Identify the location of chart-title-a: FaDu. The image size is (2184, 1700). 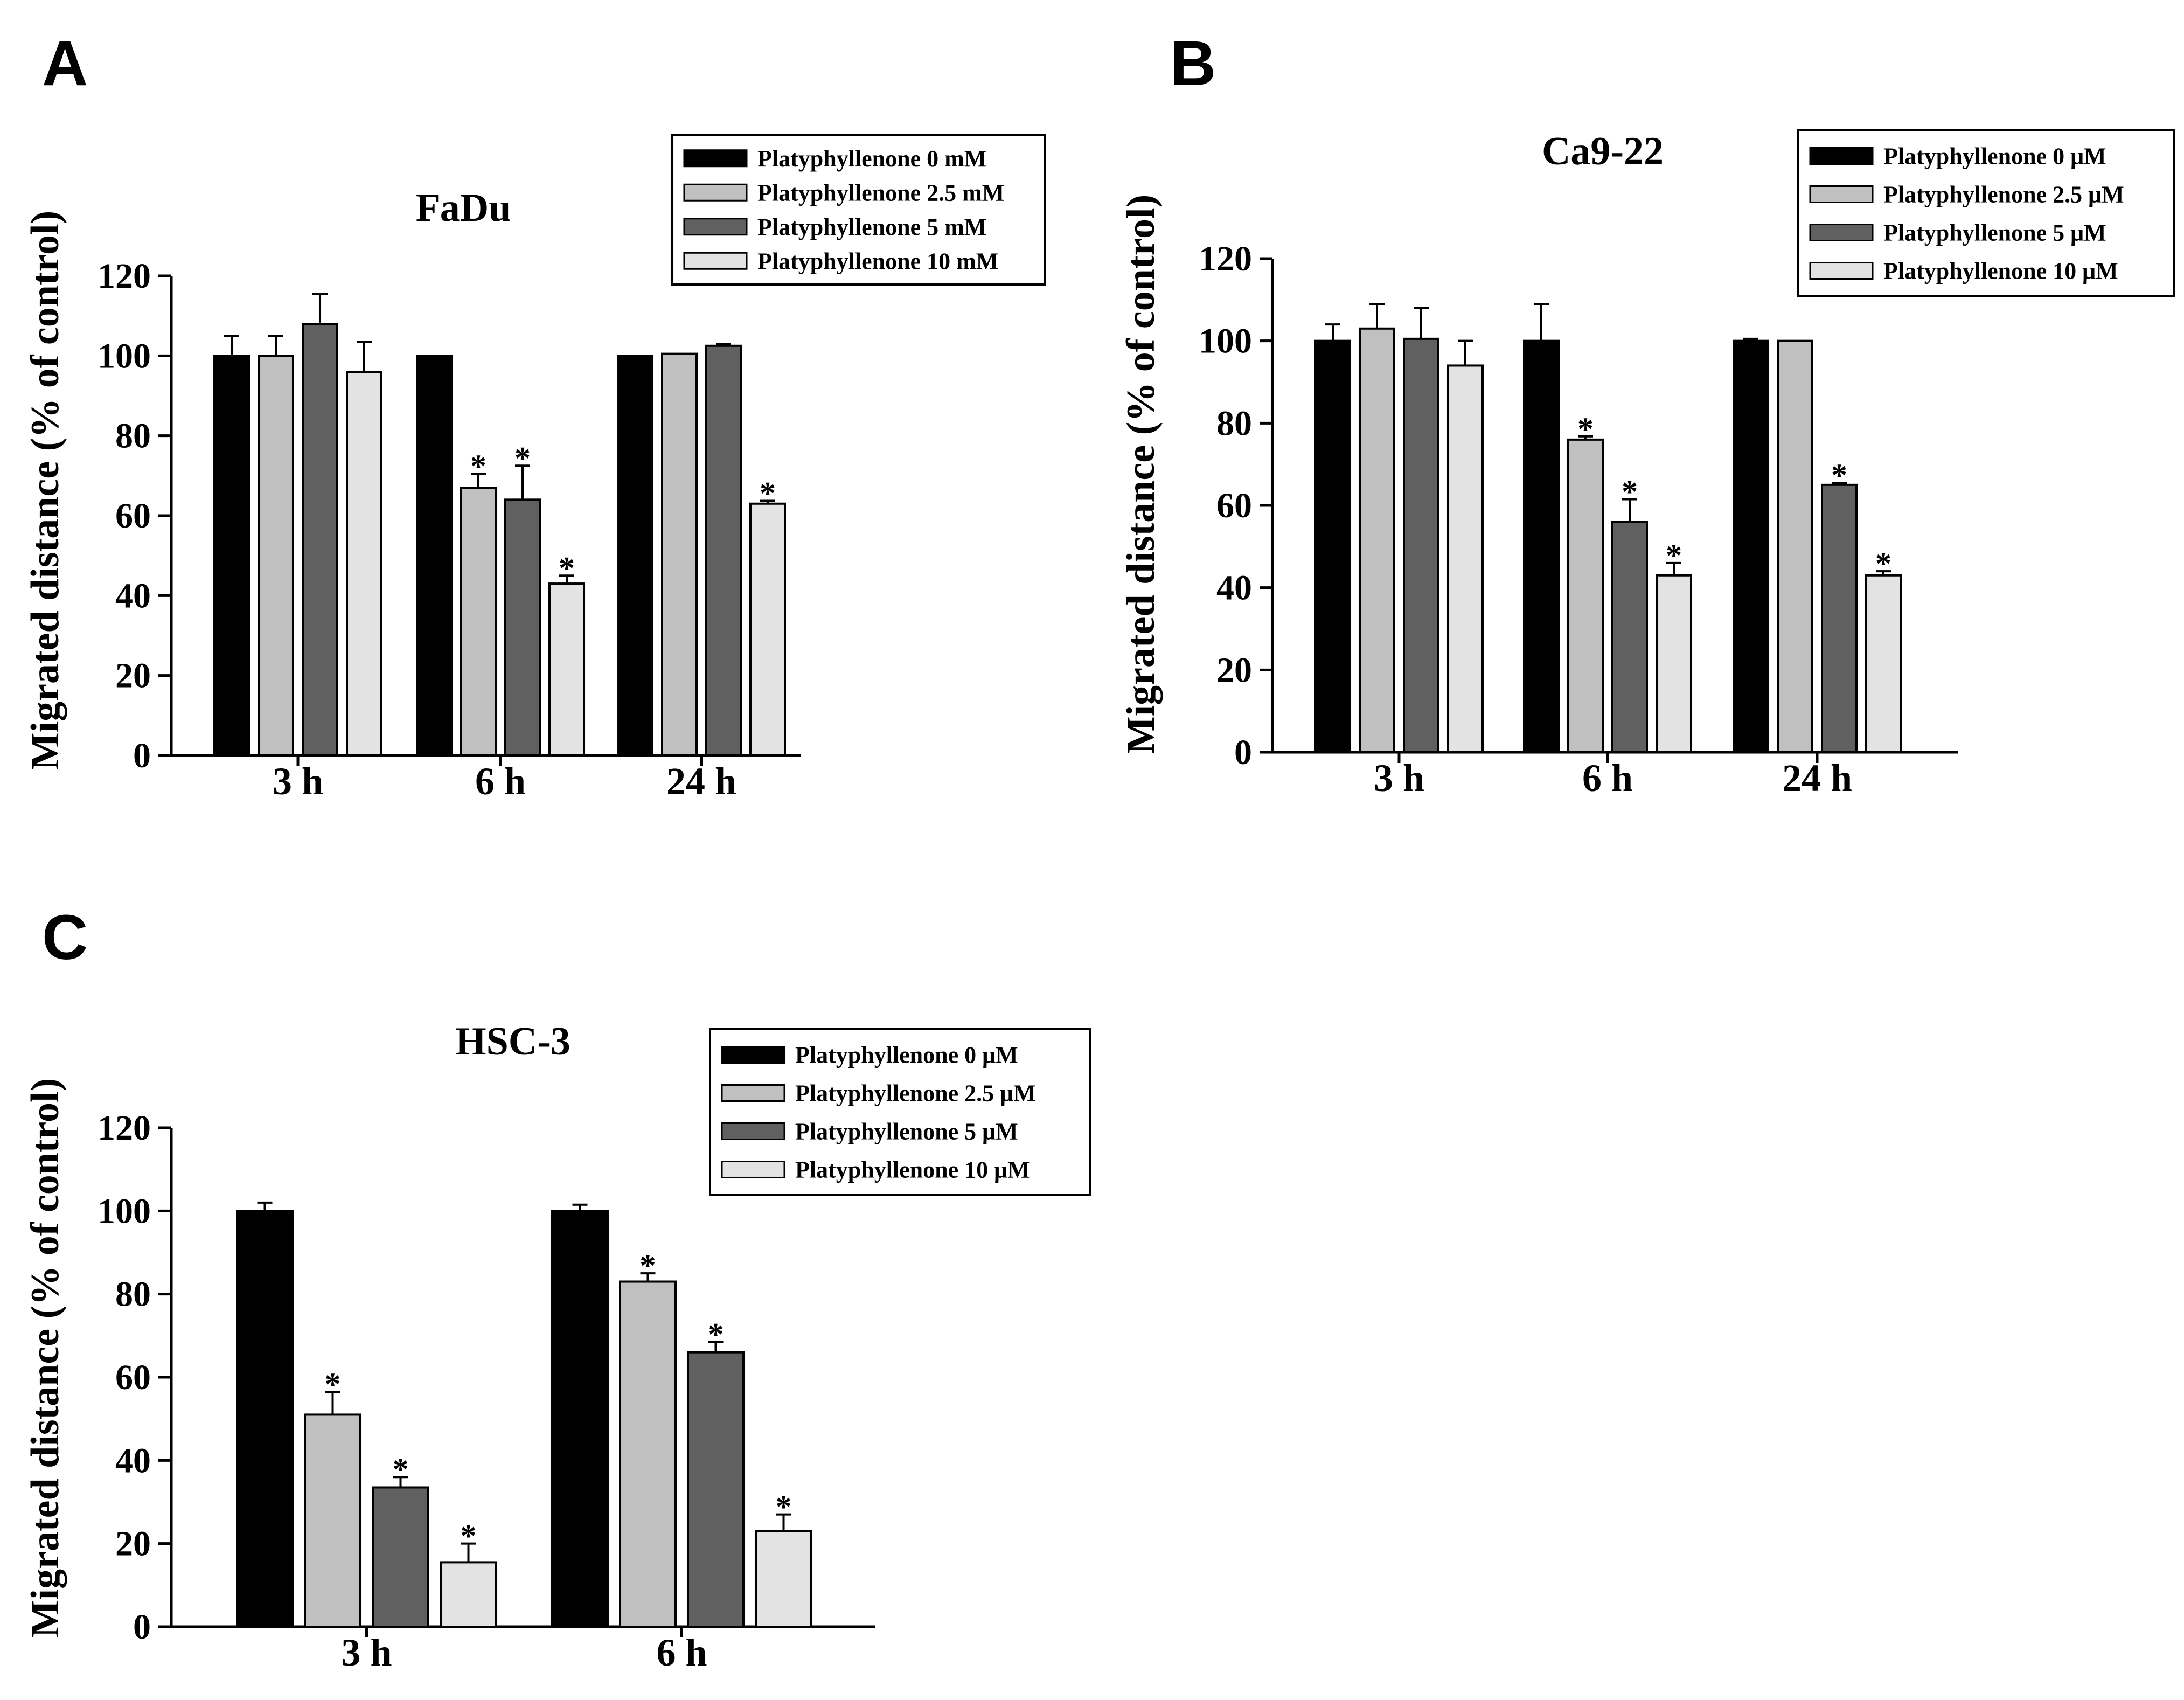
(464, 208).